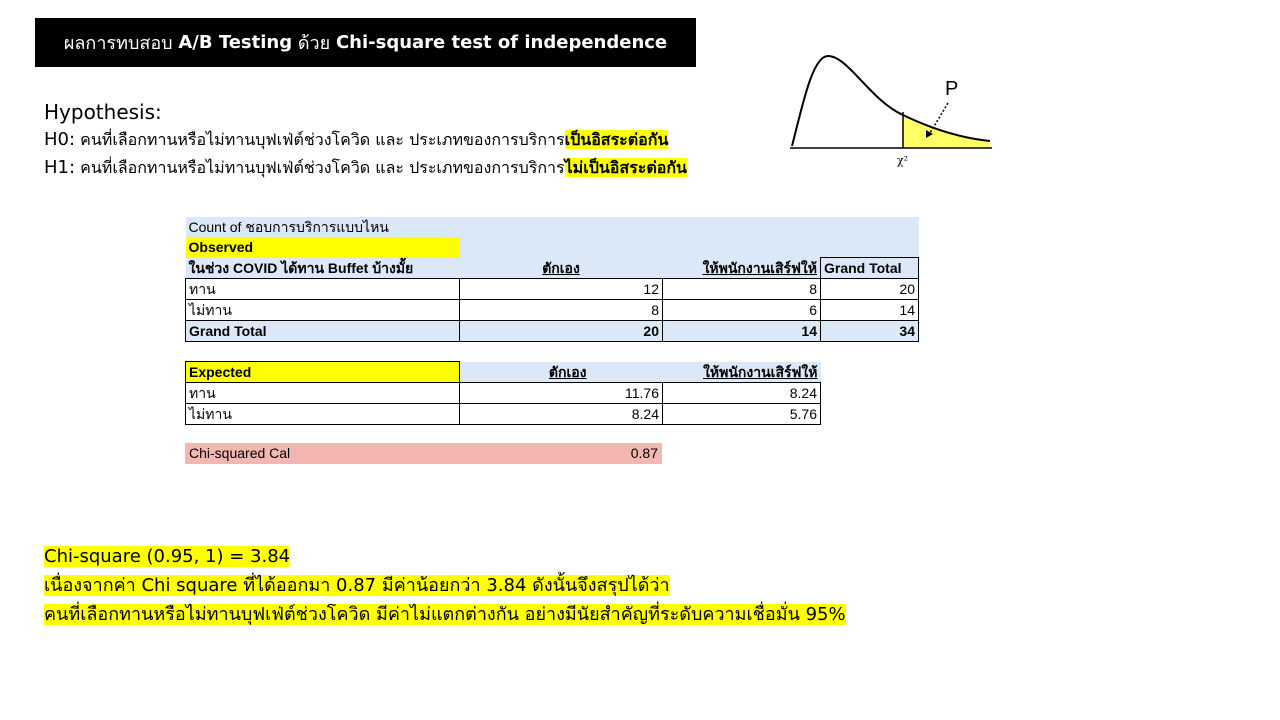 This screenshot has height=720, width=1280. What do you see at coordinates (616, 139) in the screenshot?
I see `h0-highlight: เป็นอิสระต่อกัน` at bounding box center [616, 139].